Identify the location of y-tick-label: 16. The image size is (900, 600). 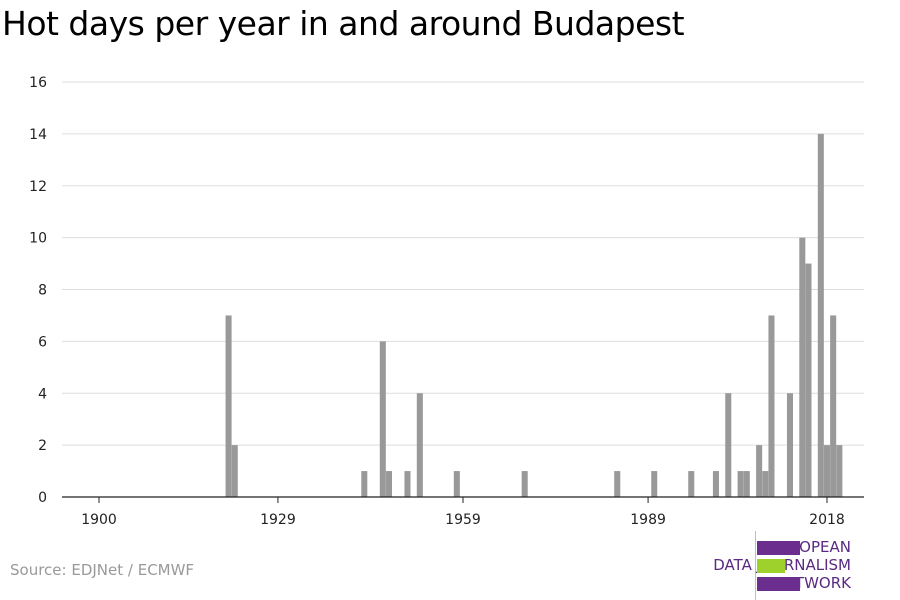
(38, 83).